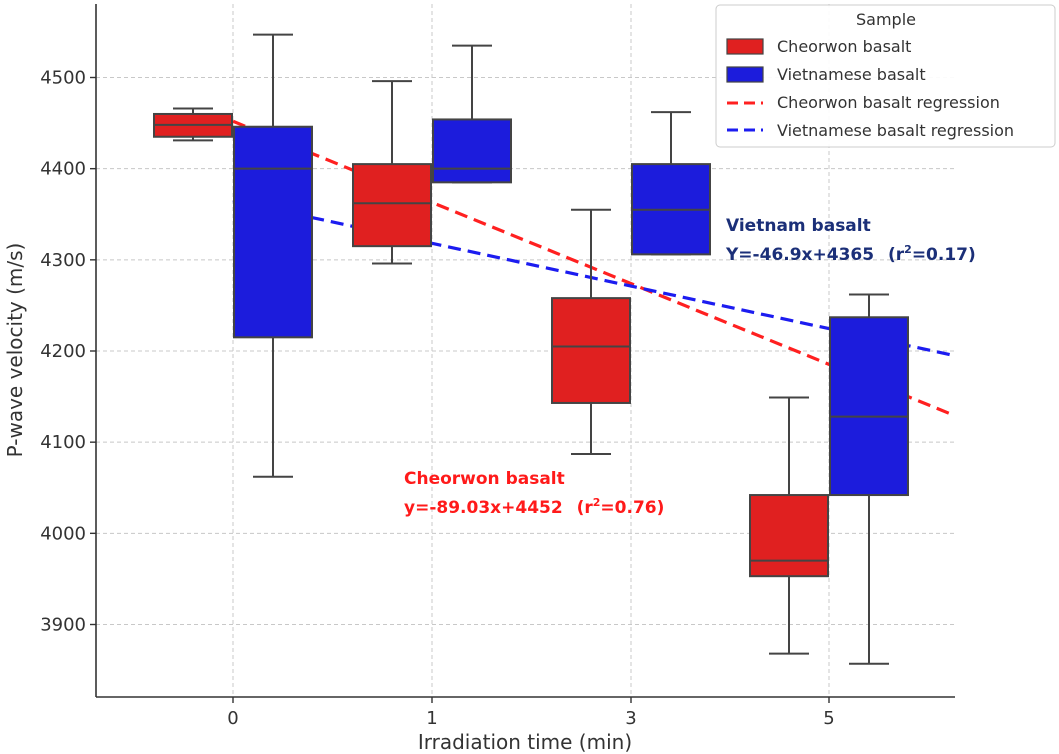 The height and width of the screenshot is (754, 1059). What do you see at coordinates (632, 508) in the screenshot?
I see `cheorwon-eq-end: =0.76)` at bounding box center [632, 508].